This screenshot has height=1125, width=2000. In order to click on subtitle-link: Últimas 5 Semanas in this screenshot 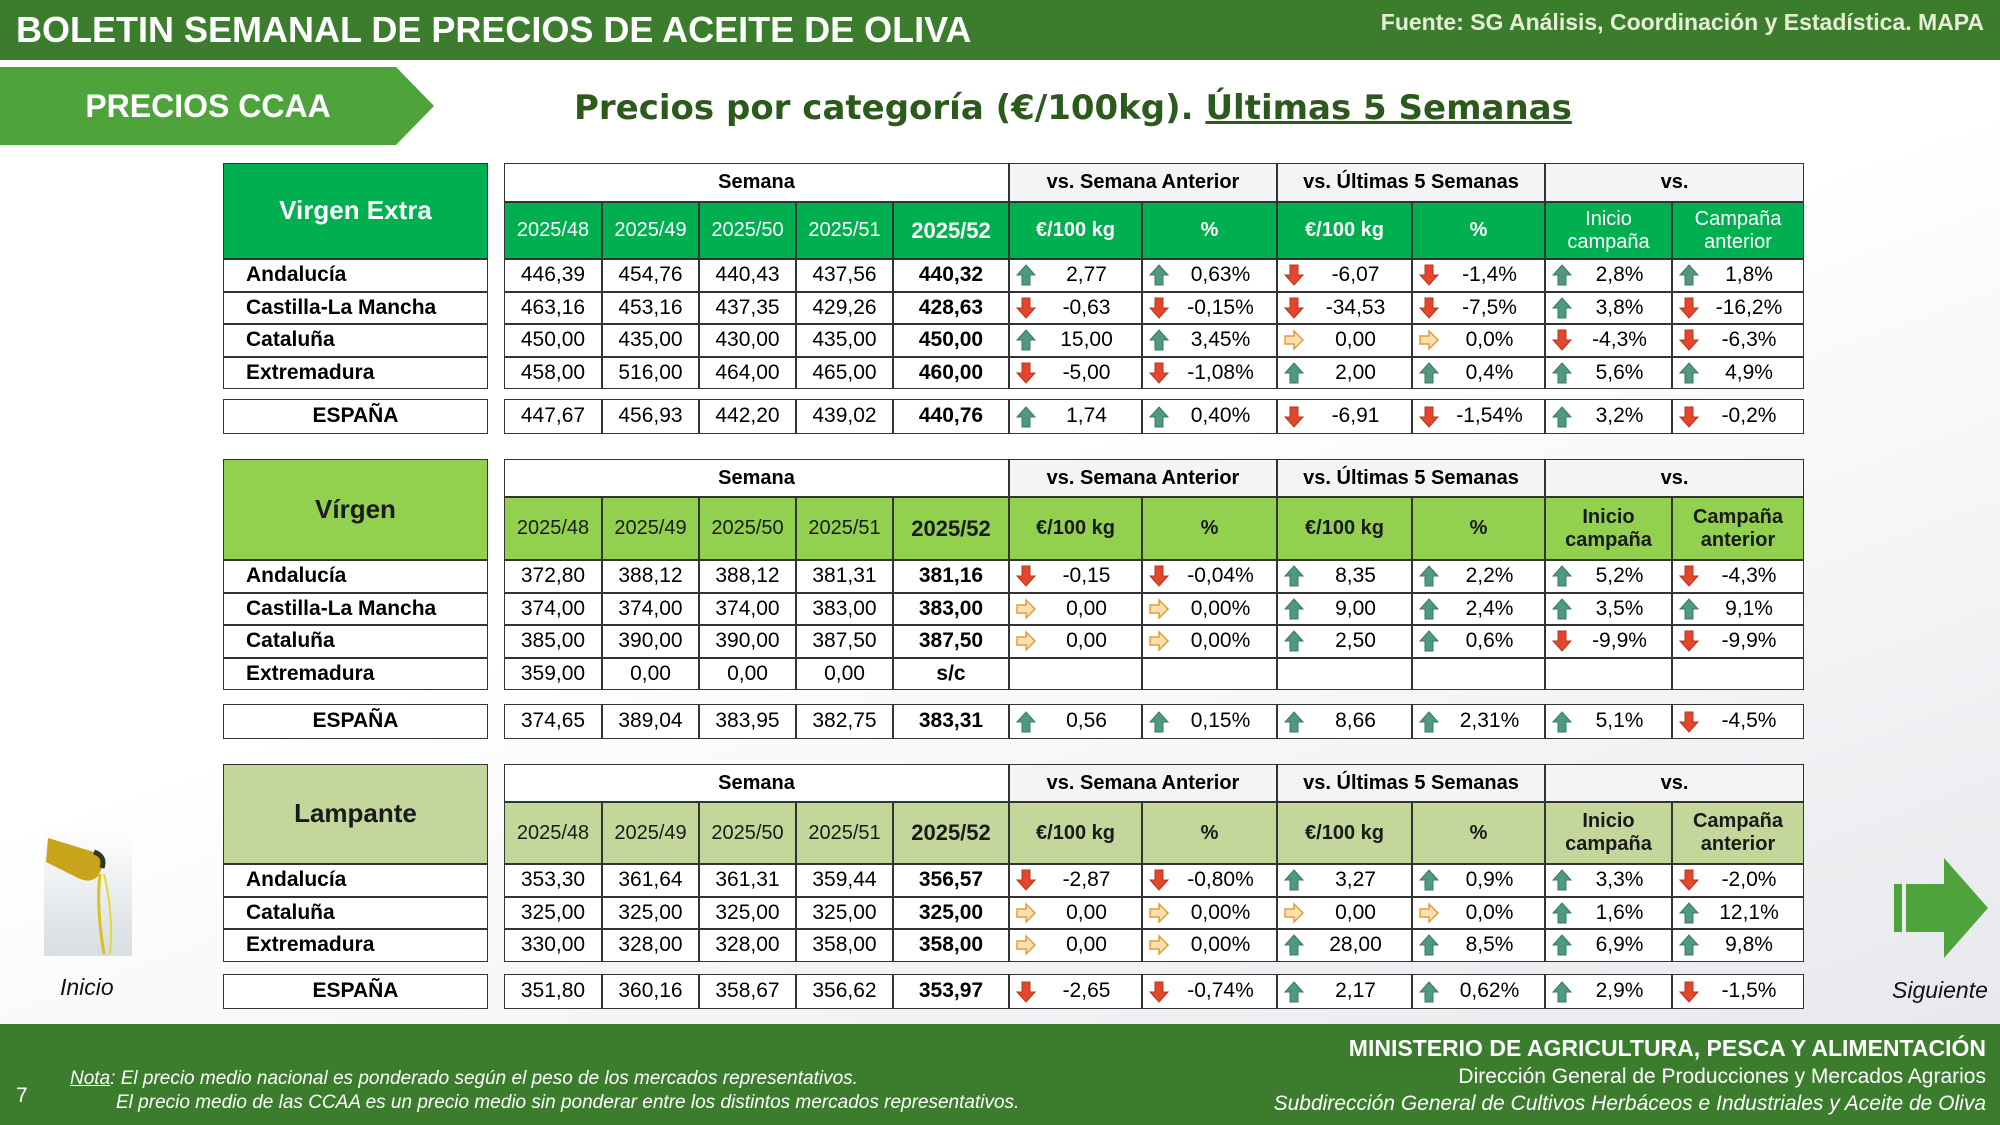, I will do `click(1388, 108)`.